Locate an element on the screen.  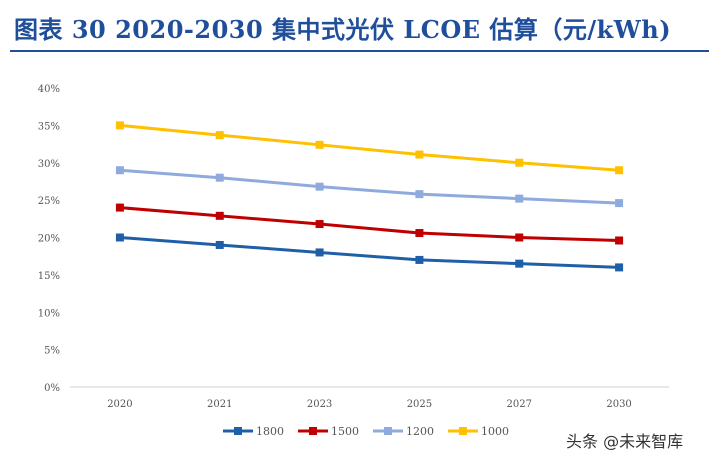
legend-item-1200: 1200 is located at coordinates (403, 431).